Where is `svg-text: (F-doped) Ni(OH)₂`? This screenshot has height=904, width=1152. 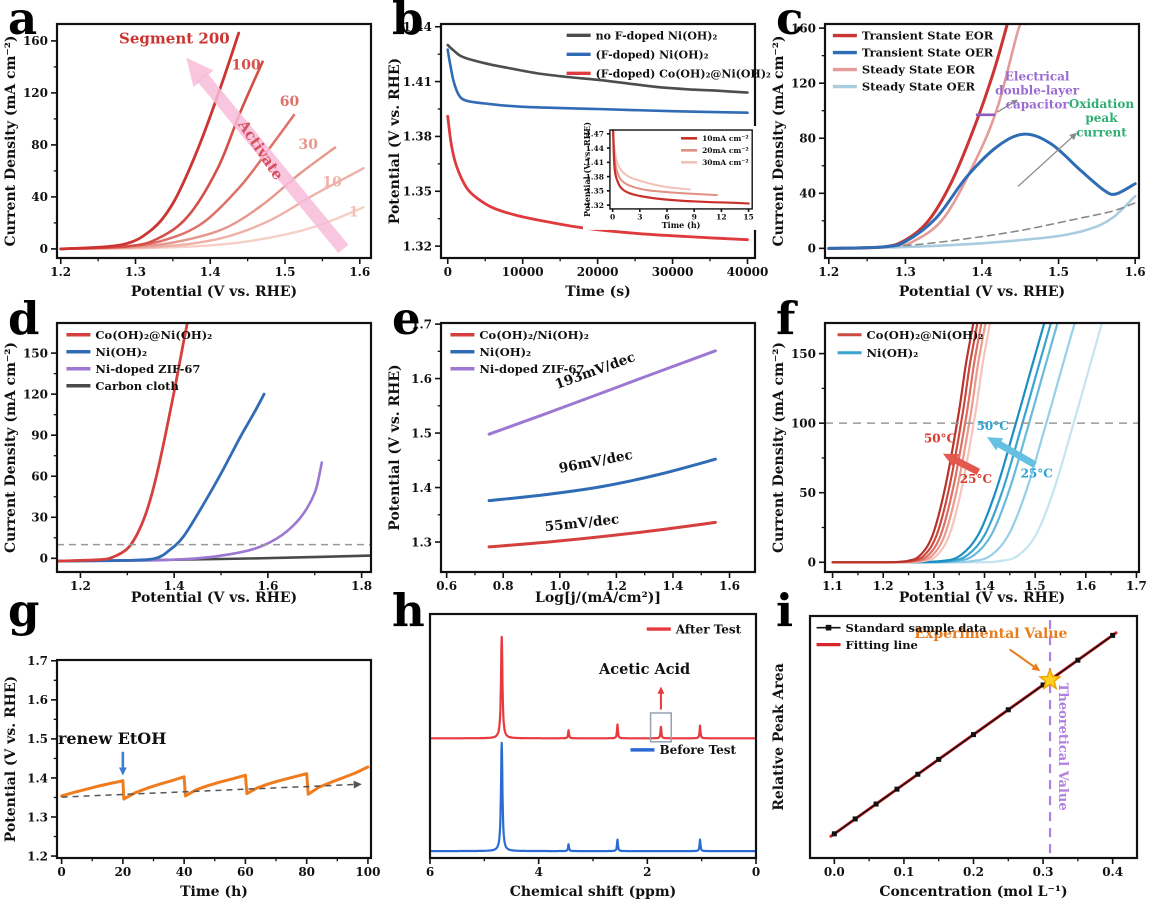 svg-text: (F-doped) Ni(OH)₂ is located at coordinates (652, 54).